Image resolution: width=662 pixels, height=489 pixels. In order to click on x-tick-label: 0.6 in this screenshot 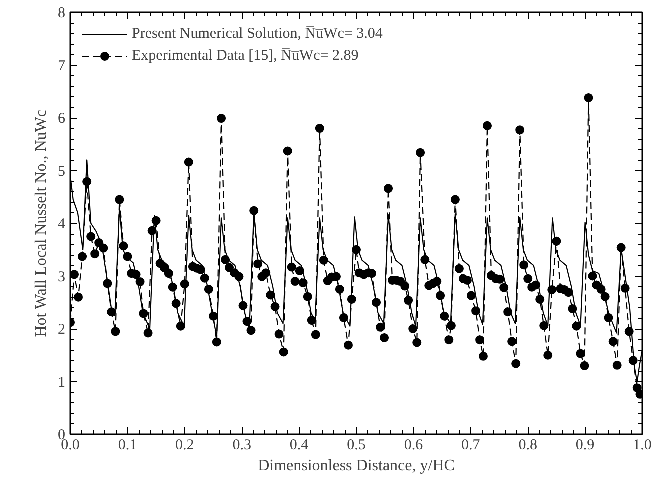, I will do `click(414, 446)`.